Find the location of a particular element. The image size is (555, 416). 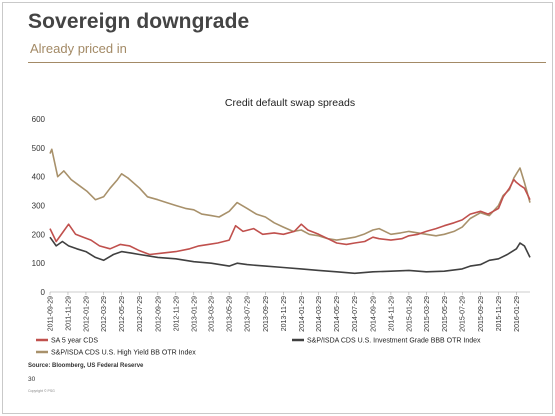

x-tick-label: 2012-09-29 is located at coordinates (158, 314).